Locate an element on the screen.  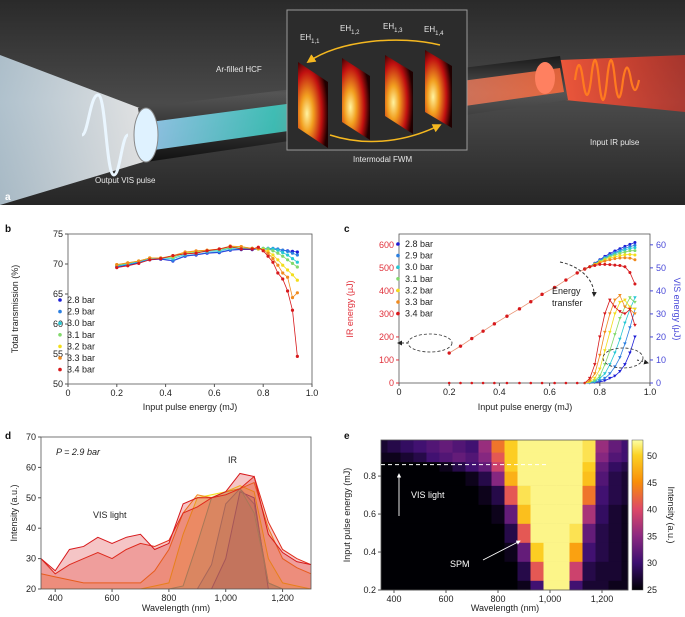
legend-label: 3.0 bar is located at coordinates (81, 323).